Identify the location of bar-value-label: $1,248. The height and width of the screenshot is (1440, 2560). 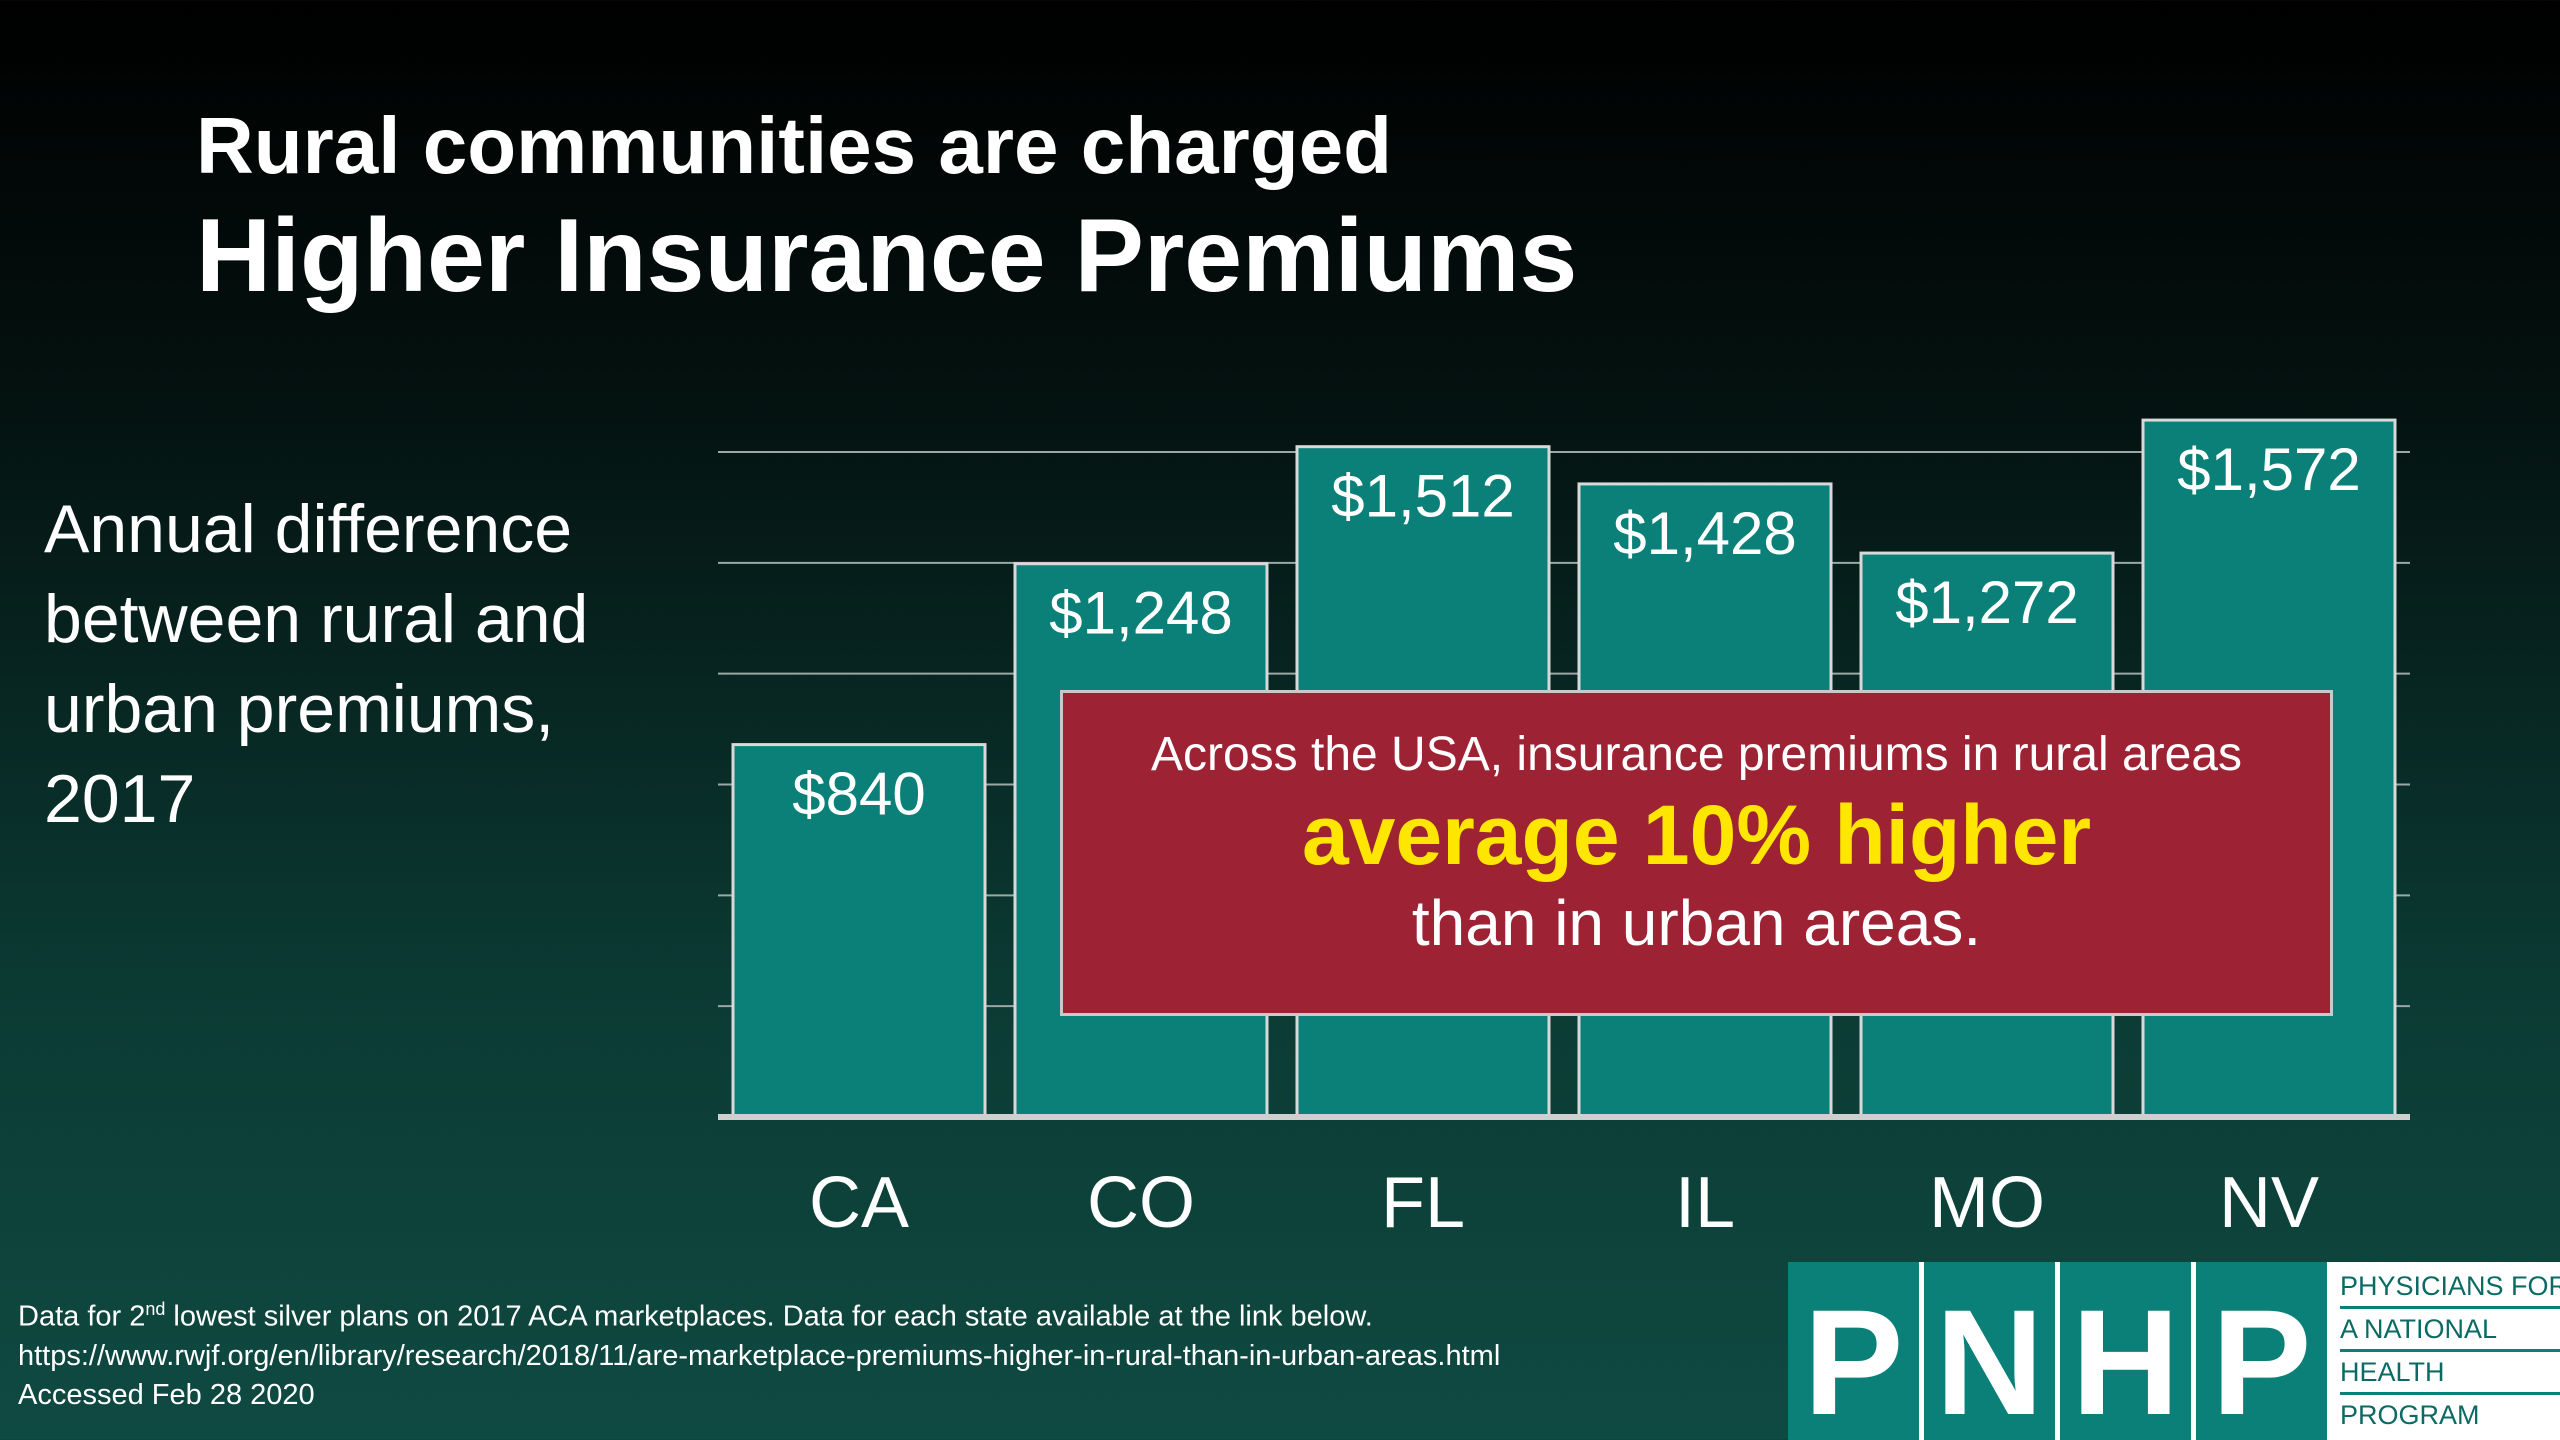
(1141, 613).